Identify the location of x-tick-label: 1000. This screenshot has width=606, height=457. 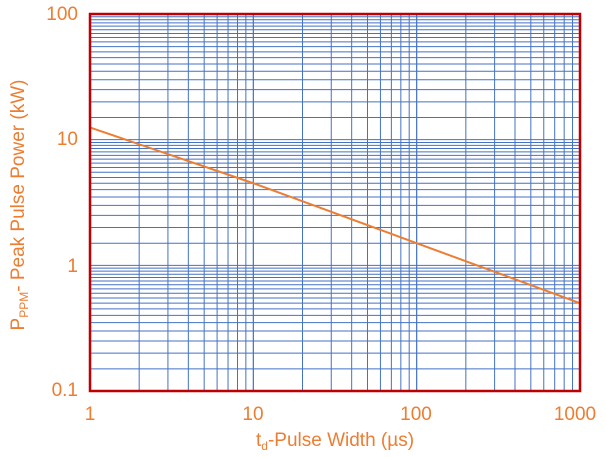
(575, 414).